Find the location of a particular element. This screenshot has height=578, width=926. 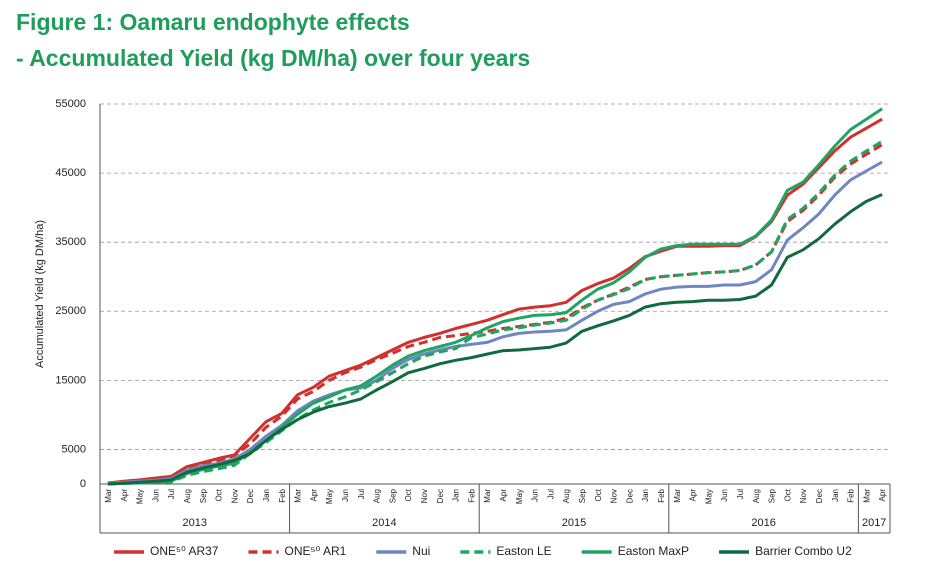

year-label: 2016 is located at coordinates (763, 523).